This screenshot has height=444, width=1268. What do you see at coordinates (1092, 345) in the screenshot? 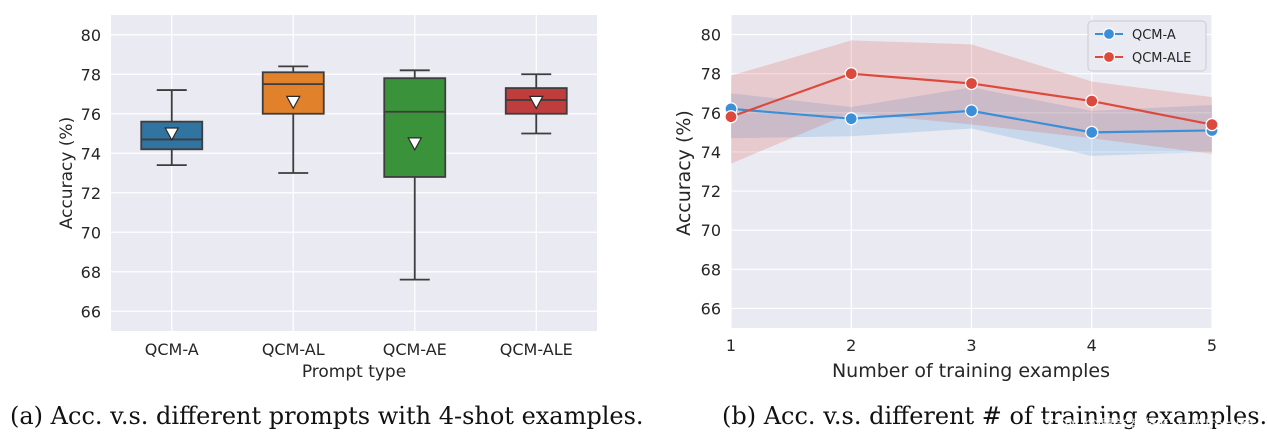
I see `x-tick-label: 4` at bounding box center [1092, 345].